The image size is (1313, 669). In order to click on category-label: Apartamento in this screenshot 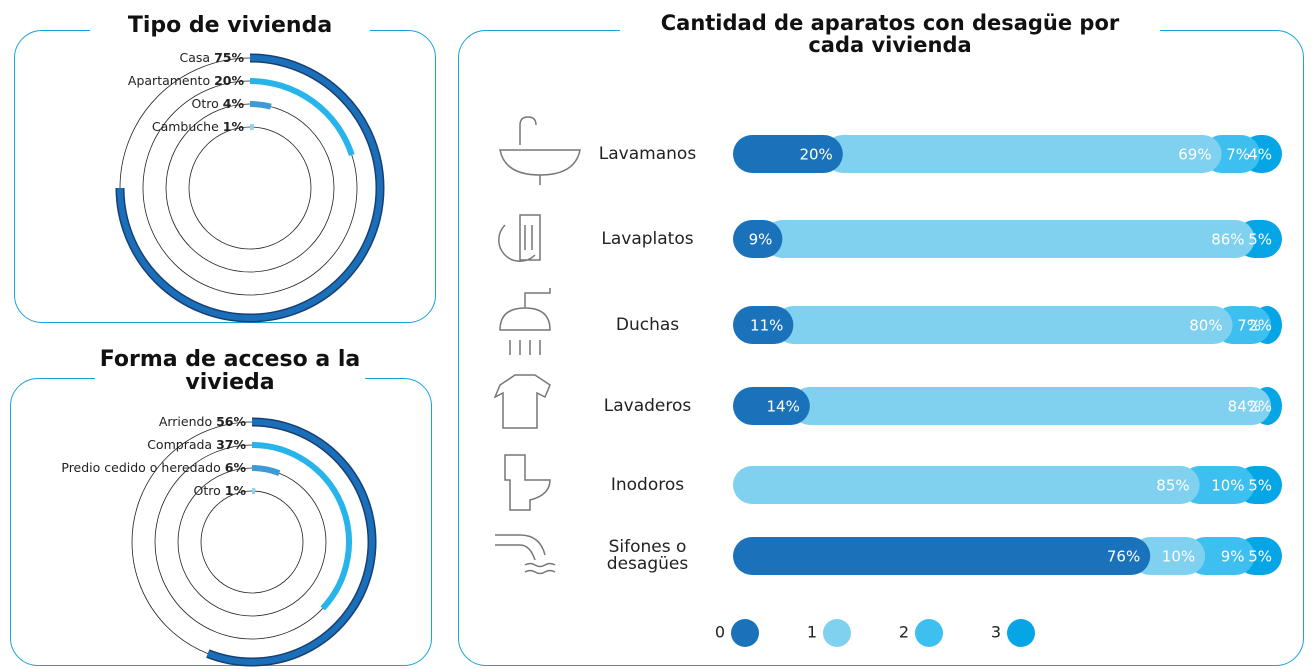, I will do `click(169, 80)`.